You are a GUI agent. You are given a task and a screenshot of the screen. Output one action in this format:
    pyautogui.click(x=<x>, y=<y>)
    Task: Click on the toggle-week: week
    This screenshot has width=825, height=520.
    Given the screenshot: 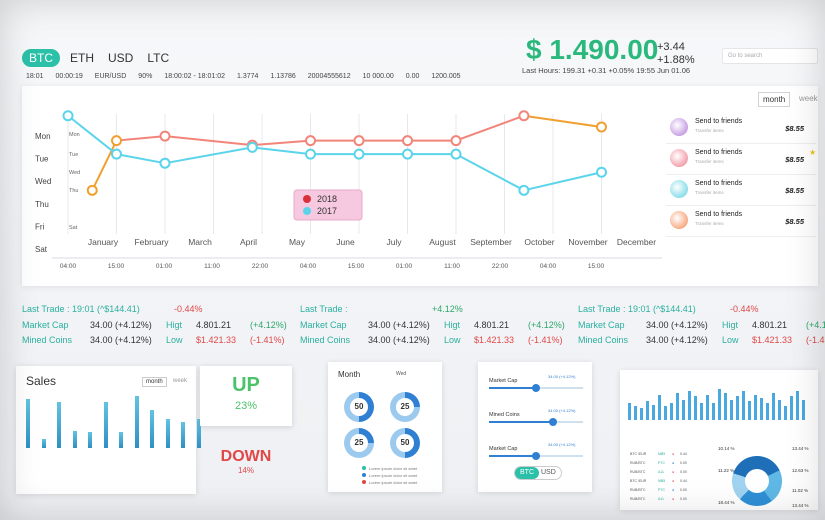 What is the action you would take?
    pyautogui.click(x=808, y=98)
    